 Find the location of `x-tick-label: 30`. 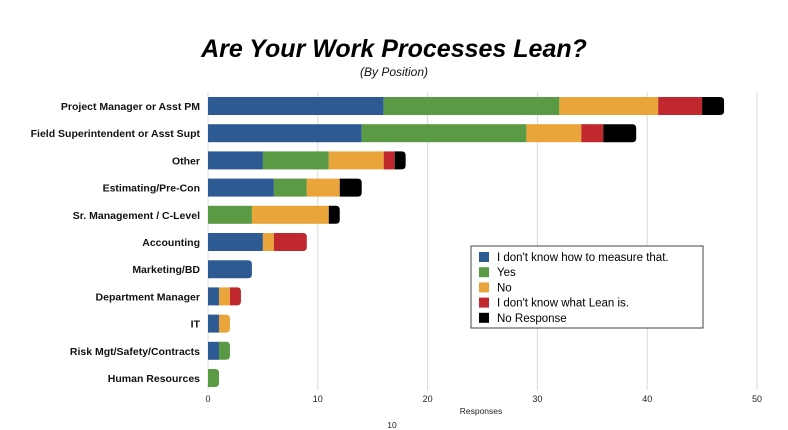

x-tick-label: 30 is located at coordinates (537, 399).